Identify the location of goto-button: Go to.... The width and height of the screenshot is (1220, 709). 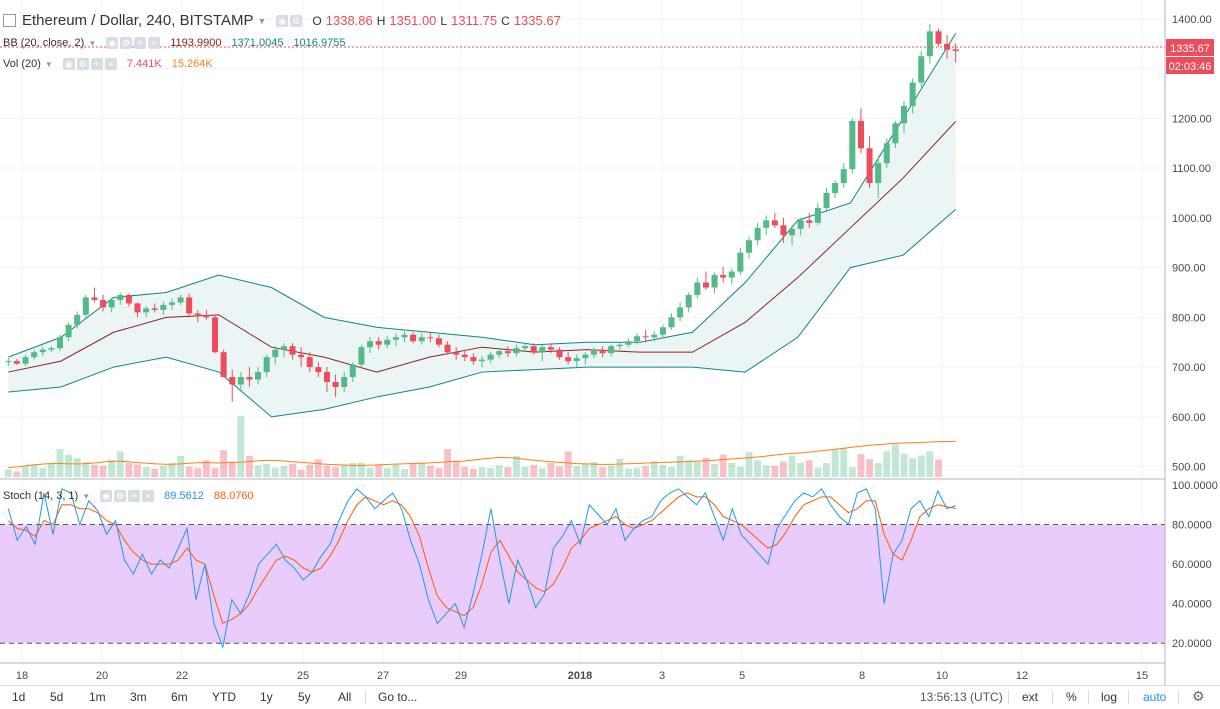
(398, 697).